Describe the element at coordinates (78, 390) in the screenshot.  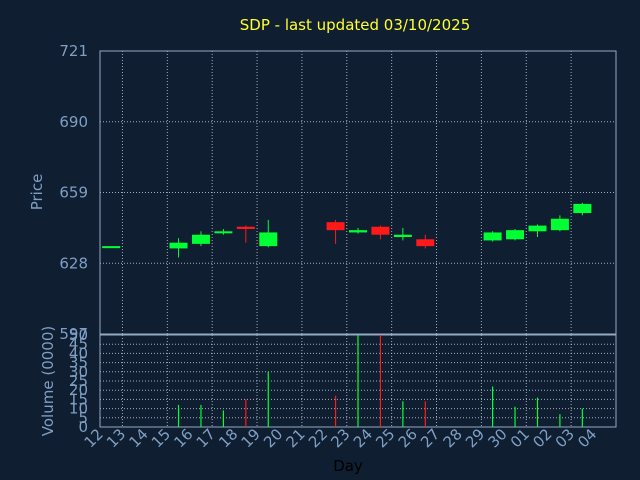
I see `volume-tick-label: 20` at that location.